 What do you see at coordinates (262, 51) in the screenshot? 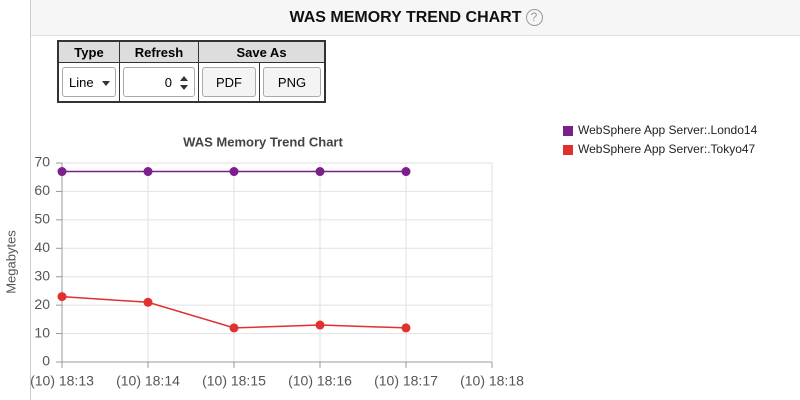
I see `col-header: Save As` at bounding box center [262, 51].